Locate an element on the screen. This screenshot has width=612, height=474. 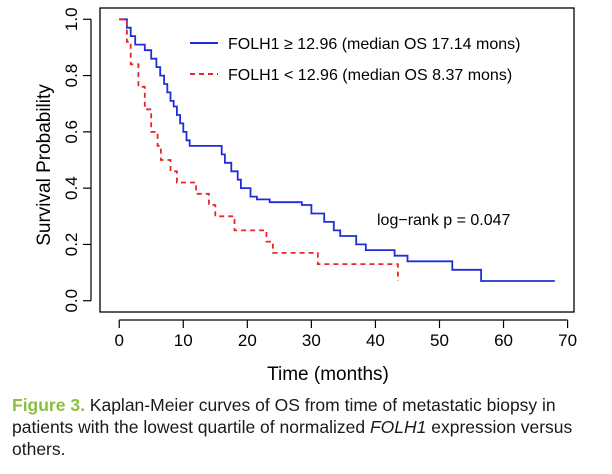
y-tick-label: 0.2 is located at coordinates (71, 245).